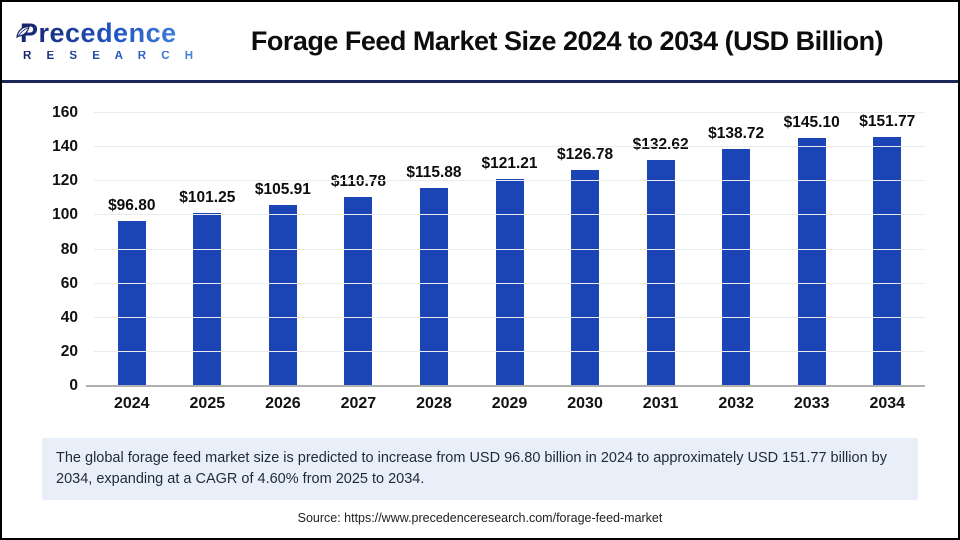 The image size is (960, 540). What do you see at coordinates (69, 249) in the screenshot?
I see `y-tick-label: 80` at bounding box center [69, 249].